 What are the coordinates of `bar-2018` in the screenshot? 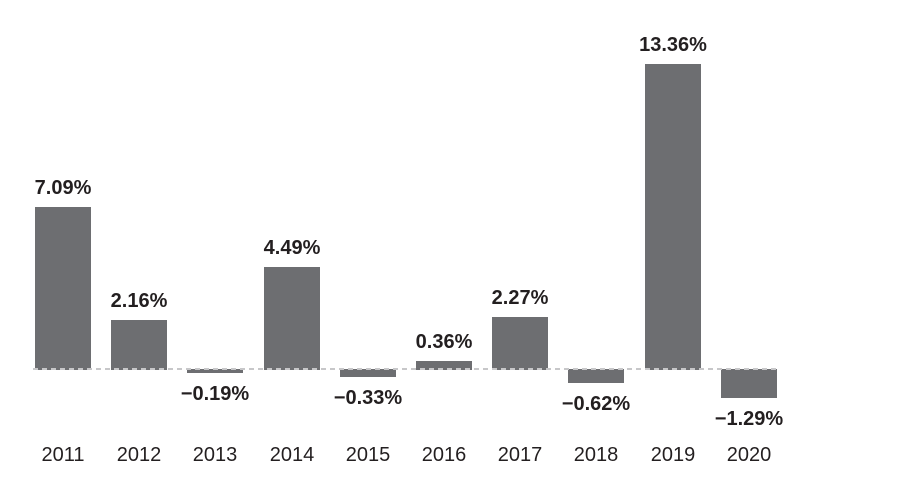 It's located at (596, 376).